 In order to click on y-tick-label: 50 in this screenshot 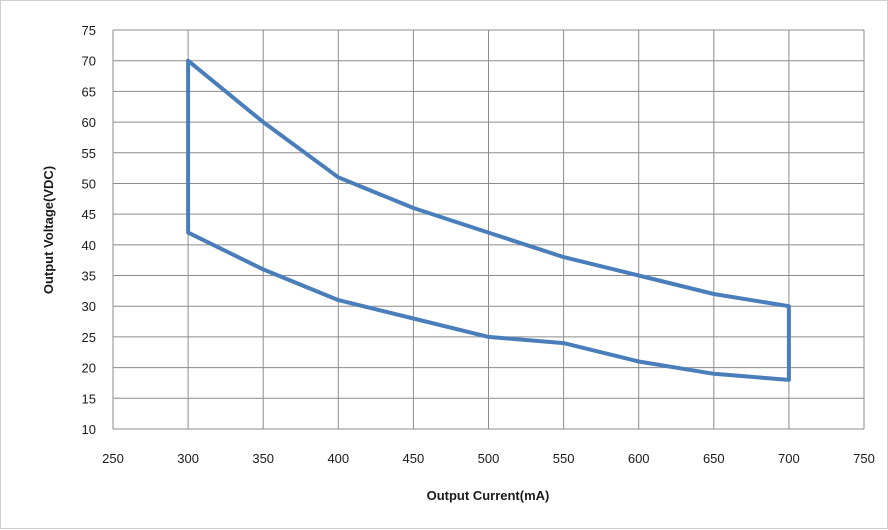, I will do `click(89, 183)`.